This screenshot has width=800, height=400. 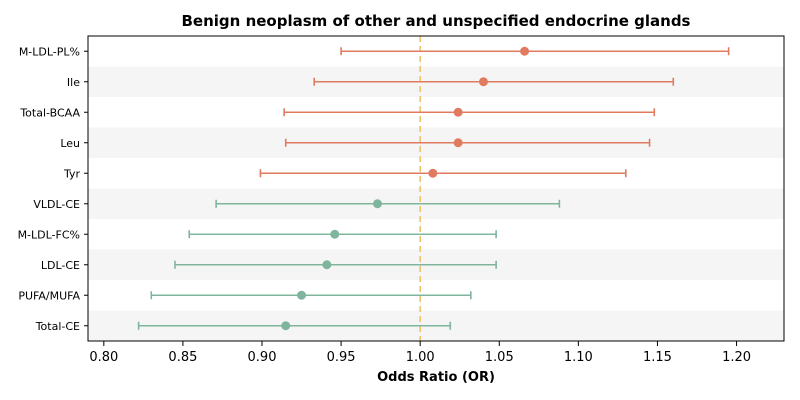 What do you see at coordinates (499, 357) in the screenshot?
I see `x-tick-label: 1.05` at bounding box center [499, 357].